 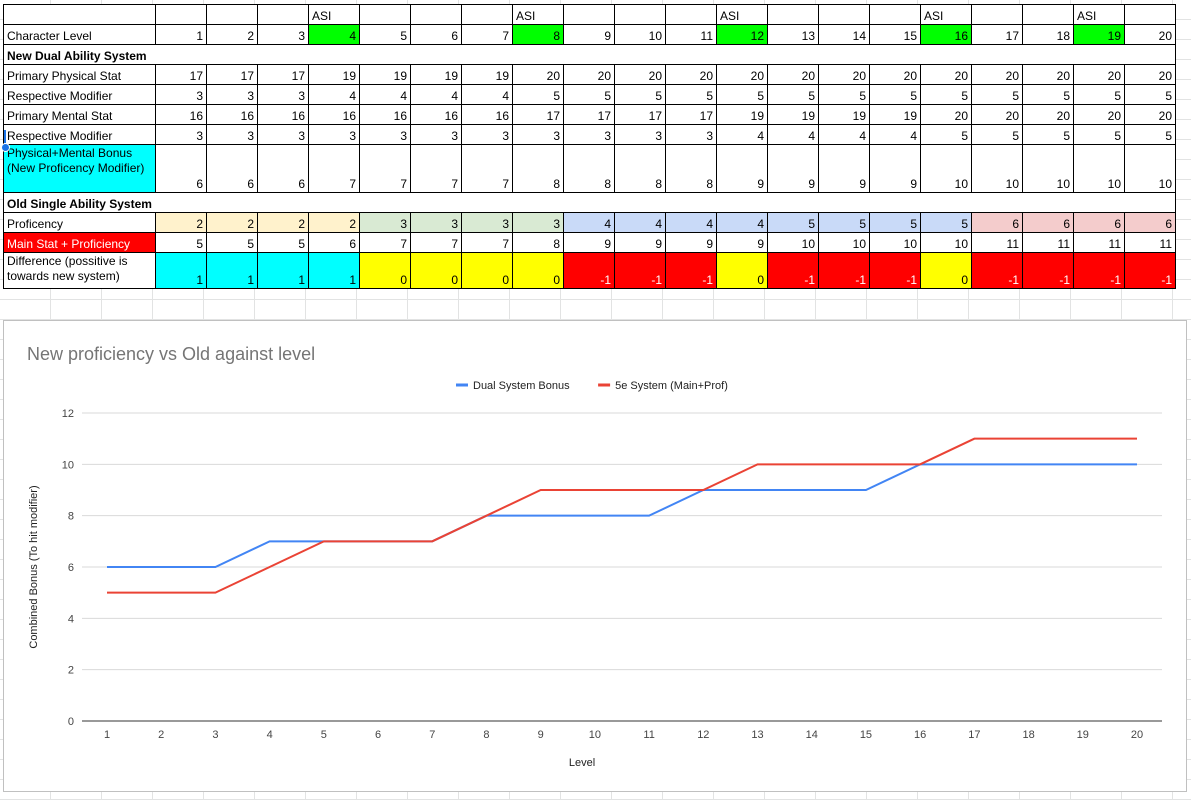 I want to click on physical-modifier-cell: 3, so click(x=232, y=94).